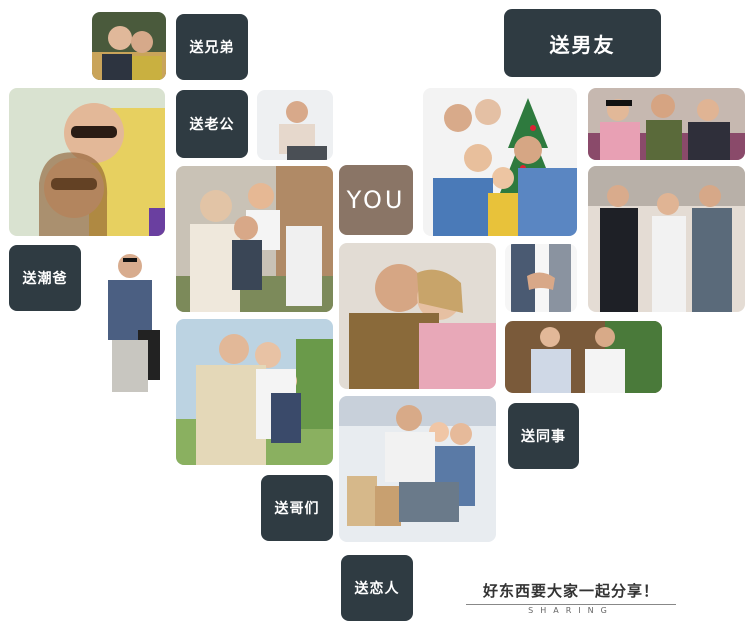 This screenshot has height=624, width=750. I want to click on photo-couple-small, so click(129, 46).